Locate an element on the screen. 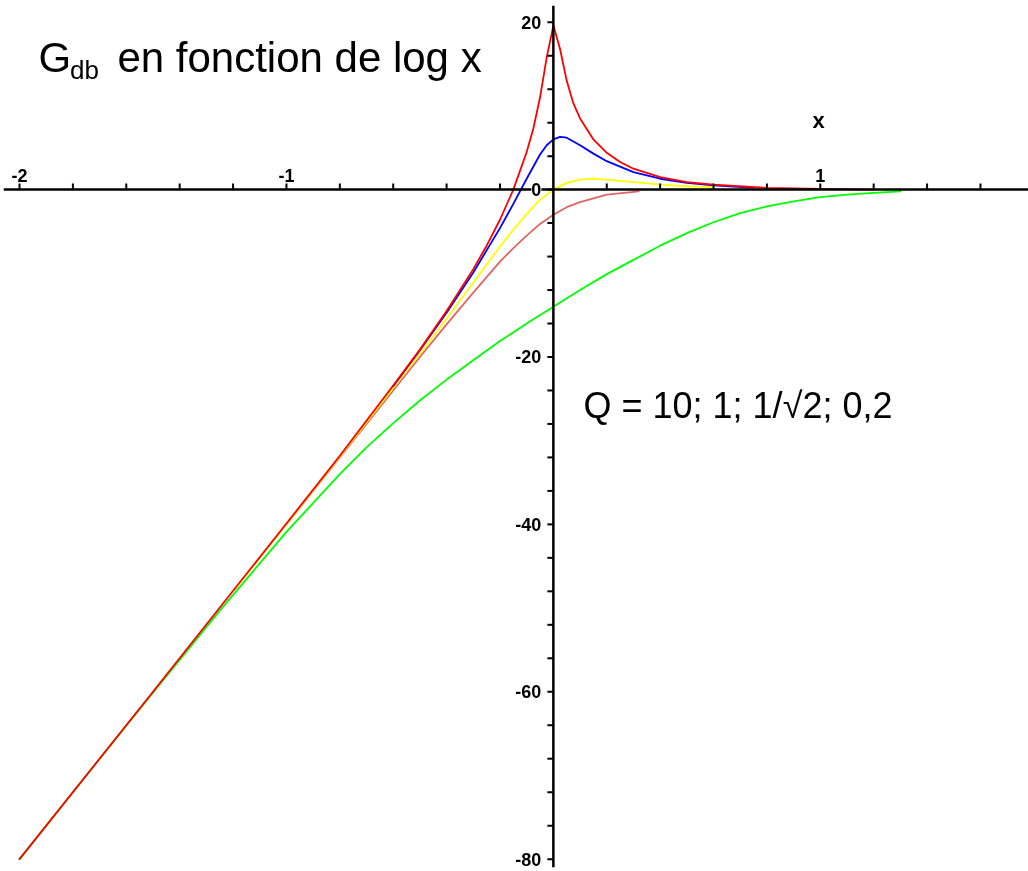  y-tick-label: -80 is located at coordinates (528, 859).